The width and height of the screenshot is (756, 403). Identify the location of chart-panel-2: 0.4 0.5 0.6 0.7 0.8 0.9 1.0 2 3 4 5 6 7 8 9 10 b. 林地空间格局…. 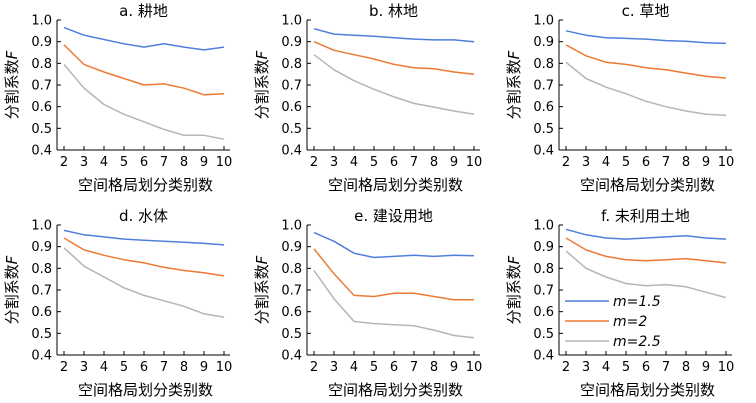
(367, 98).